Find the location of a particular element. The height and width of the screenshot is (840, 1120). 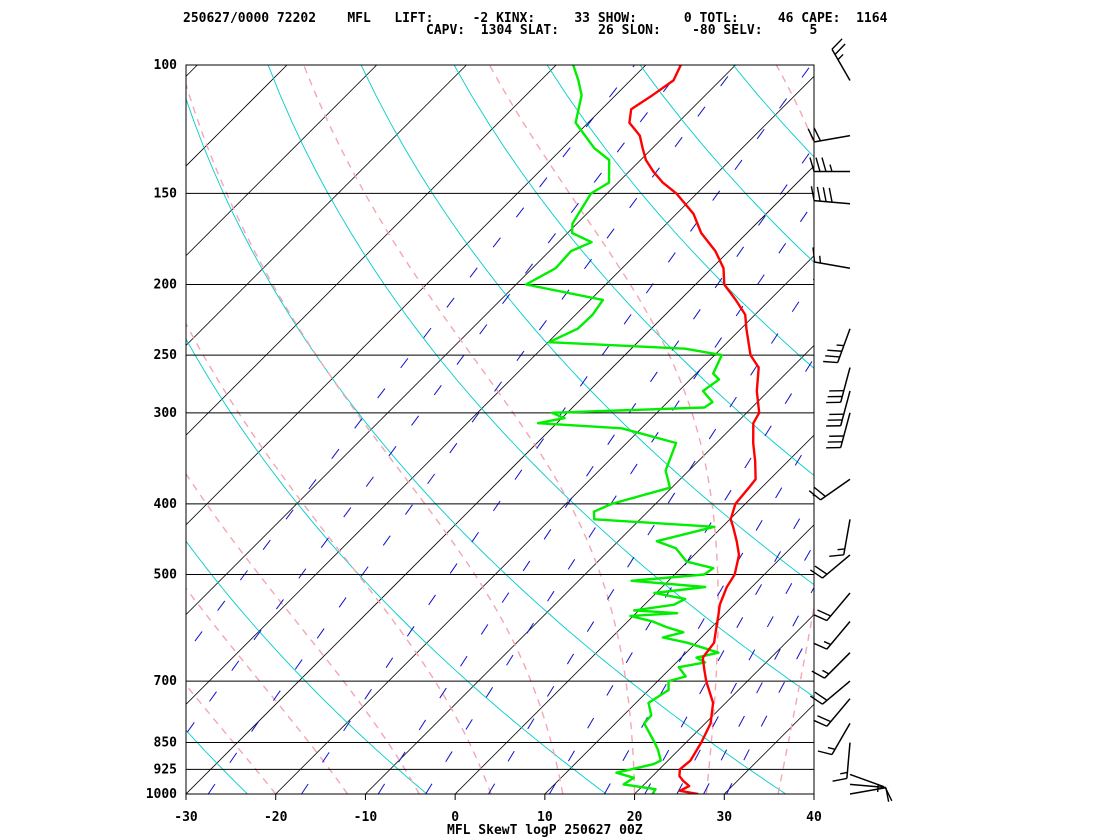

header-line-2: CAPV: 1304 SLAT: 26 SLON: -80 SELV: 5 is located at coordinates (621, 30).